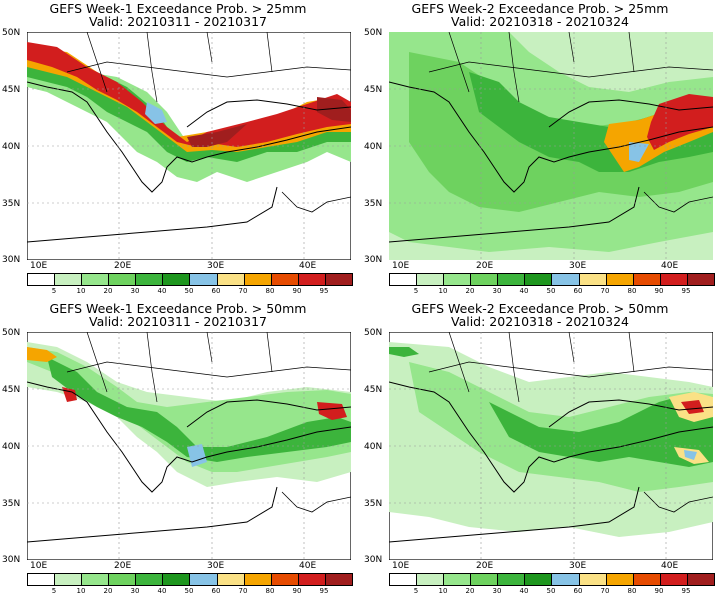  I want to click on panel-title: GEFS Week-1 Exceedance Prob. > 25mm, so click(178, 8).